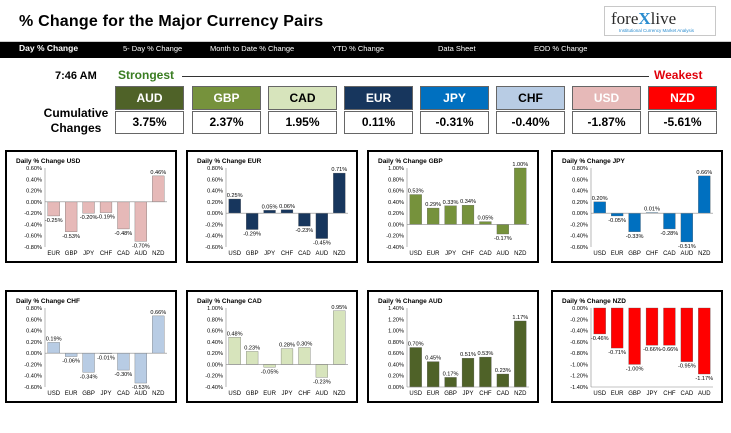 The height and width of the screenshot is (433, 731). I want to click on currency-change-eur: 0.11%, so click(378, 122).